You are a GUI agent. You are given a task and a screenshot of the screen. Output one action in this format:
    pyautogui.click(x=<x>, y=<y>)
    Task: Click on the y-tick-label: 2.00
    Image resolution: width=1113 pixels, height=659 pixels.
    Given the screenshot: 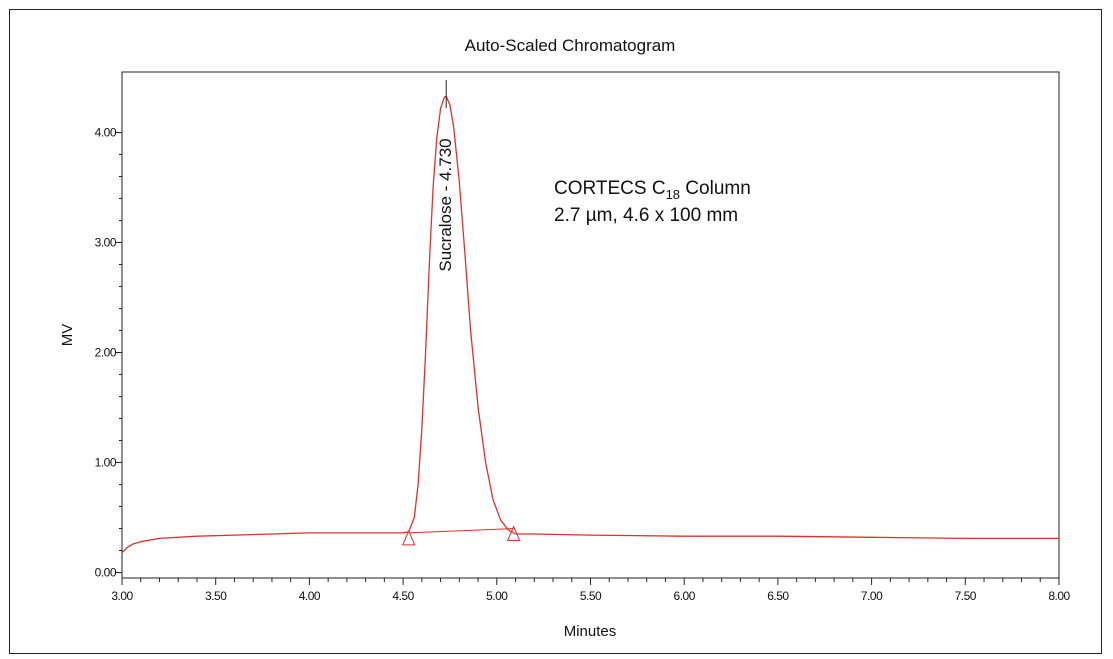 What is the action you would take?
    pyautogui.click(x=106, y=353)
    